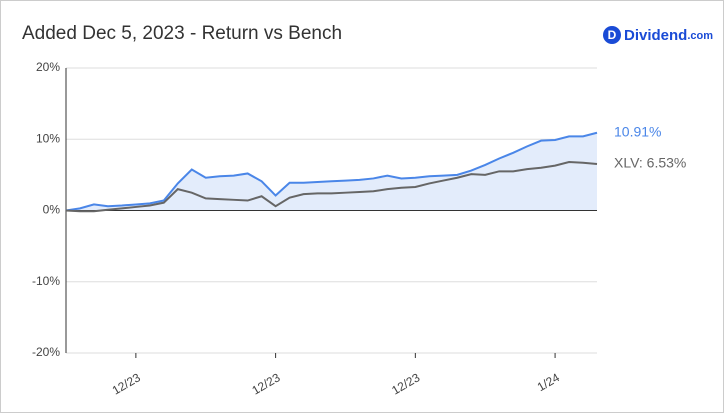 The image size is (724, 413). Describe the element at coordinates (48, 138) in the screenshot. I see `y-tick-label: 10%` at that location.